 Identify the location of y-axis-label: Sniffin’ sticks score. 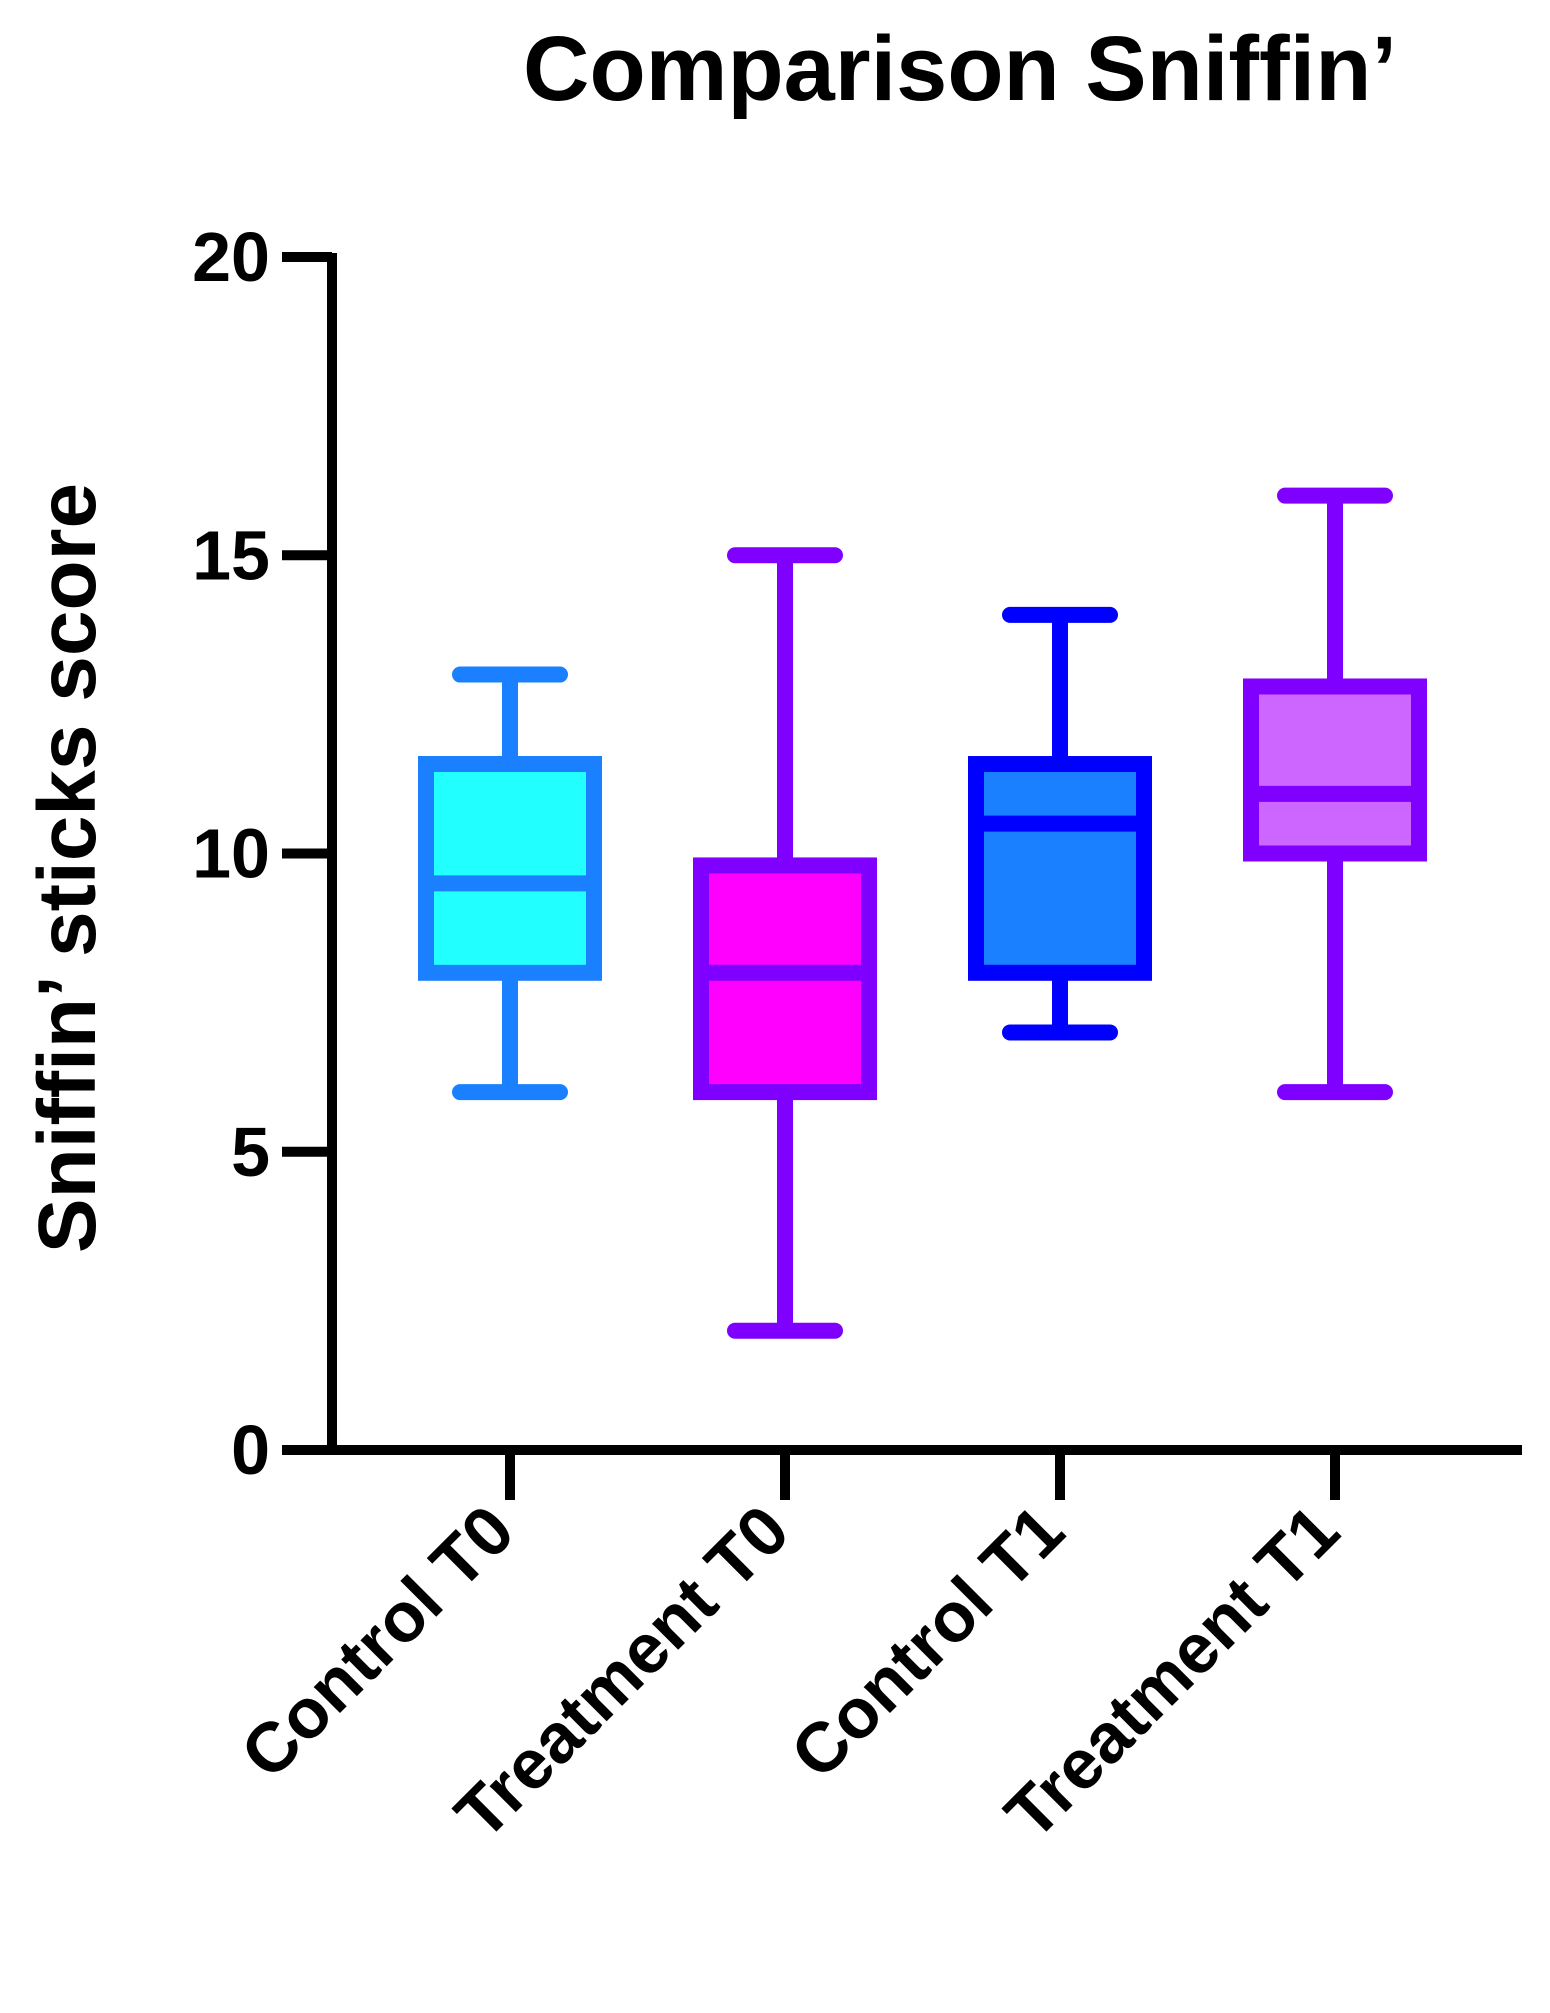
(67, 868).